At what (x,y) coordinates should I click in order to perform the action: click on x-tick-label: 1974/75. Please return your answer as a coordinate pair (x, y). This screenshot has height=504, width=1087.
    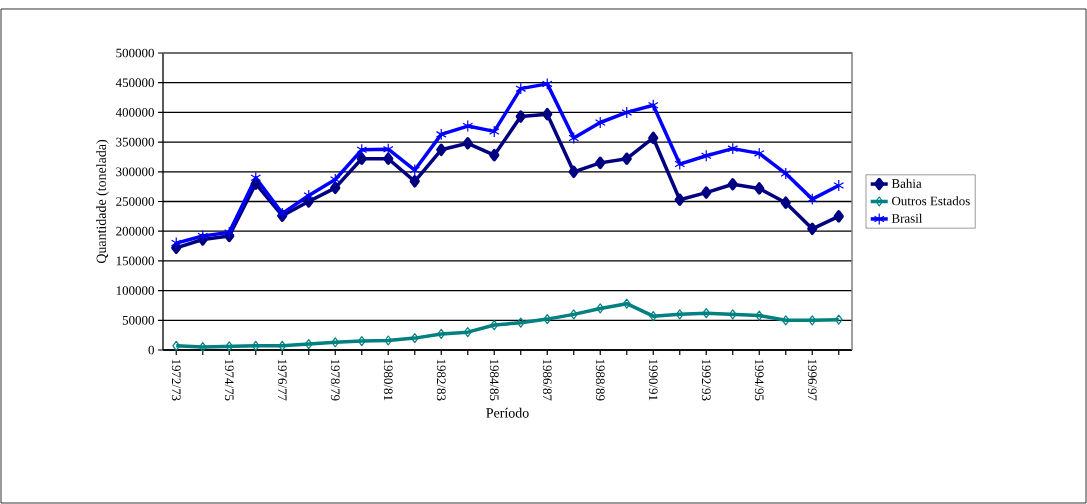
    Looking at the image, I should click on (229, 380).